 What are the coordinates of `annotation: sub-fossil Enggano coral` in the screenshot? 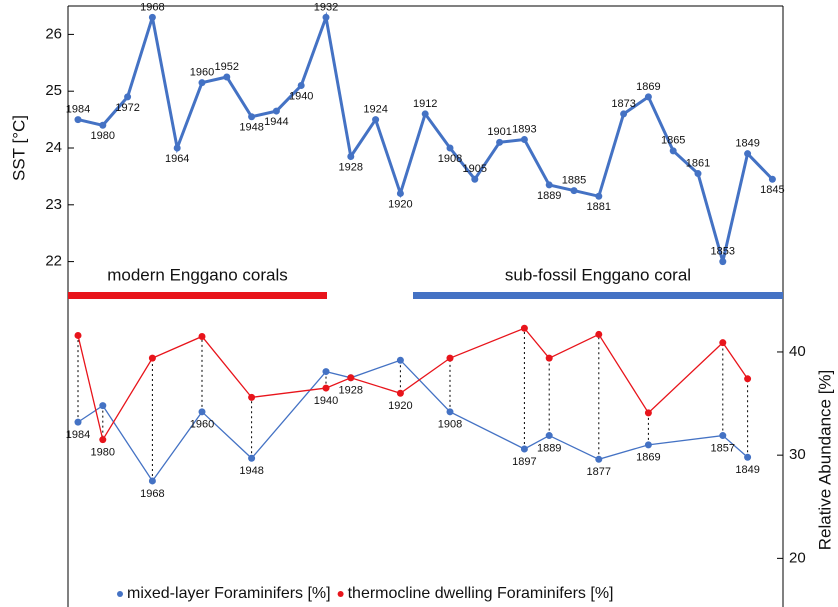 It's located at (598, 274).